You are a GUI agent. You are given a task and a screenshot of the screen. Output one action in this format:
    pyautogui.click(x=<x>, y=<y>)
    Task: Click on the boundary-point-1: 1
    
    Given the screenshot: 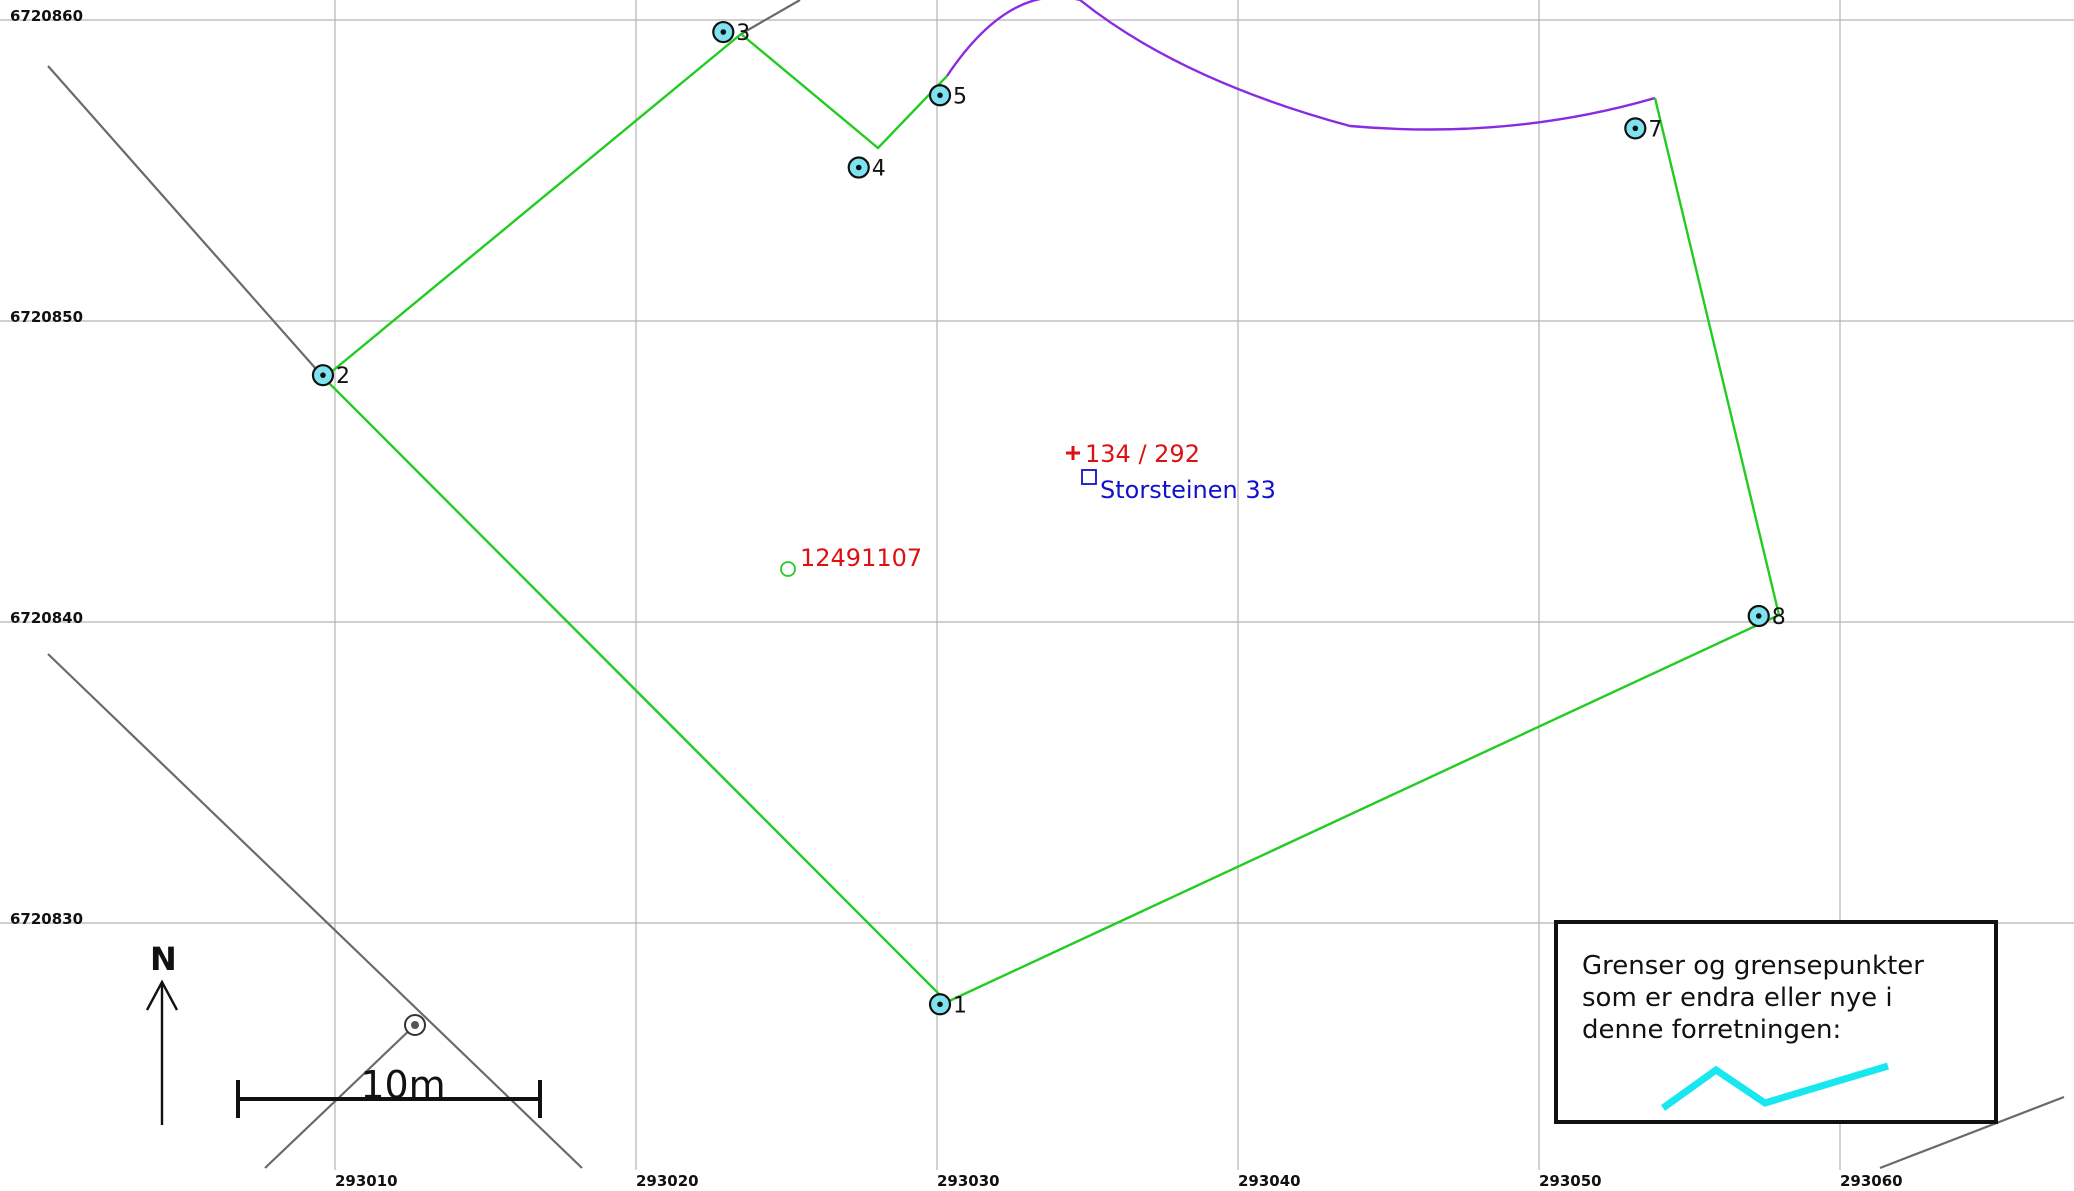 What is the action you would take?
    pyautogui.click(x=947, y=1005)
    